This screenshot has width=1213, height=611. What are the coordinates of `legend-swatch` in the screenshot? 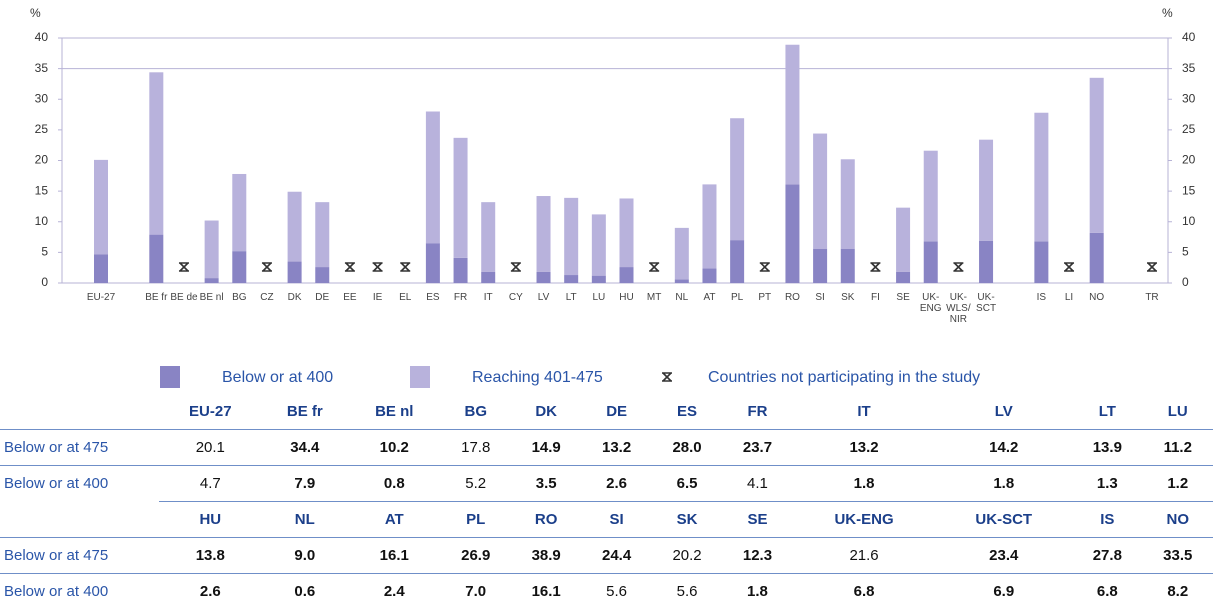 It's located at (420, 377).